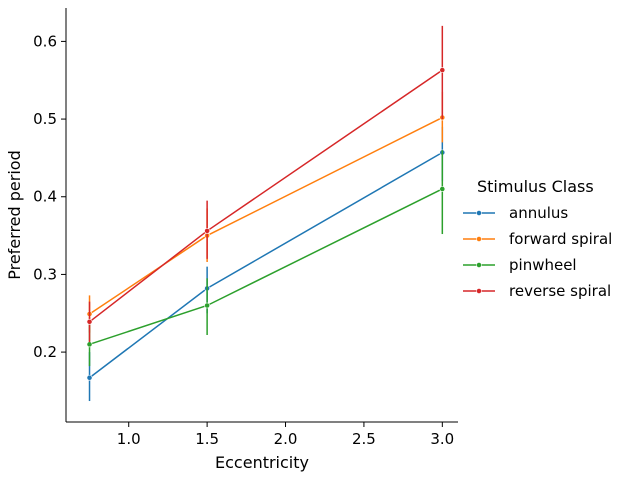 The height and width of the screenshot is (479, 637). What do you see at coordinates (535, 186) in the screenshot?
I see `legend-title: Stimulus Class` at bounding box center [535, 186].